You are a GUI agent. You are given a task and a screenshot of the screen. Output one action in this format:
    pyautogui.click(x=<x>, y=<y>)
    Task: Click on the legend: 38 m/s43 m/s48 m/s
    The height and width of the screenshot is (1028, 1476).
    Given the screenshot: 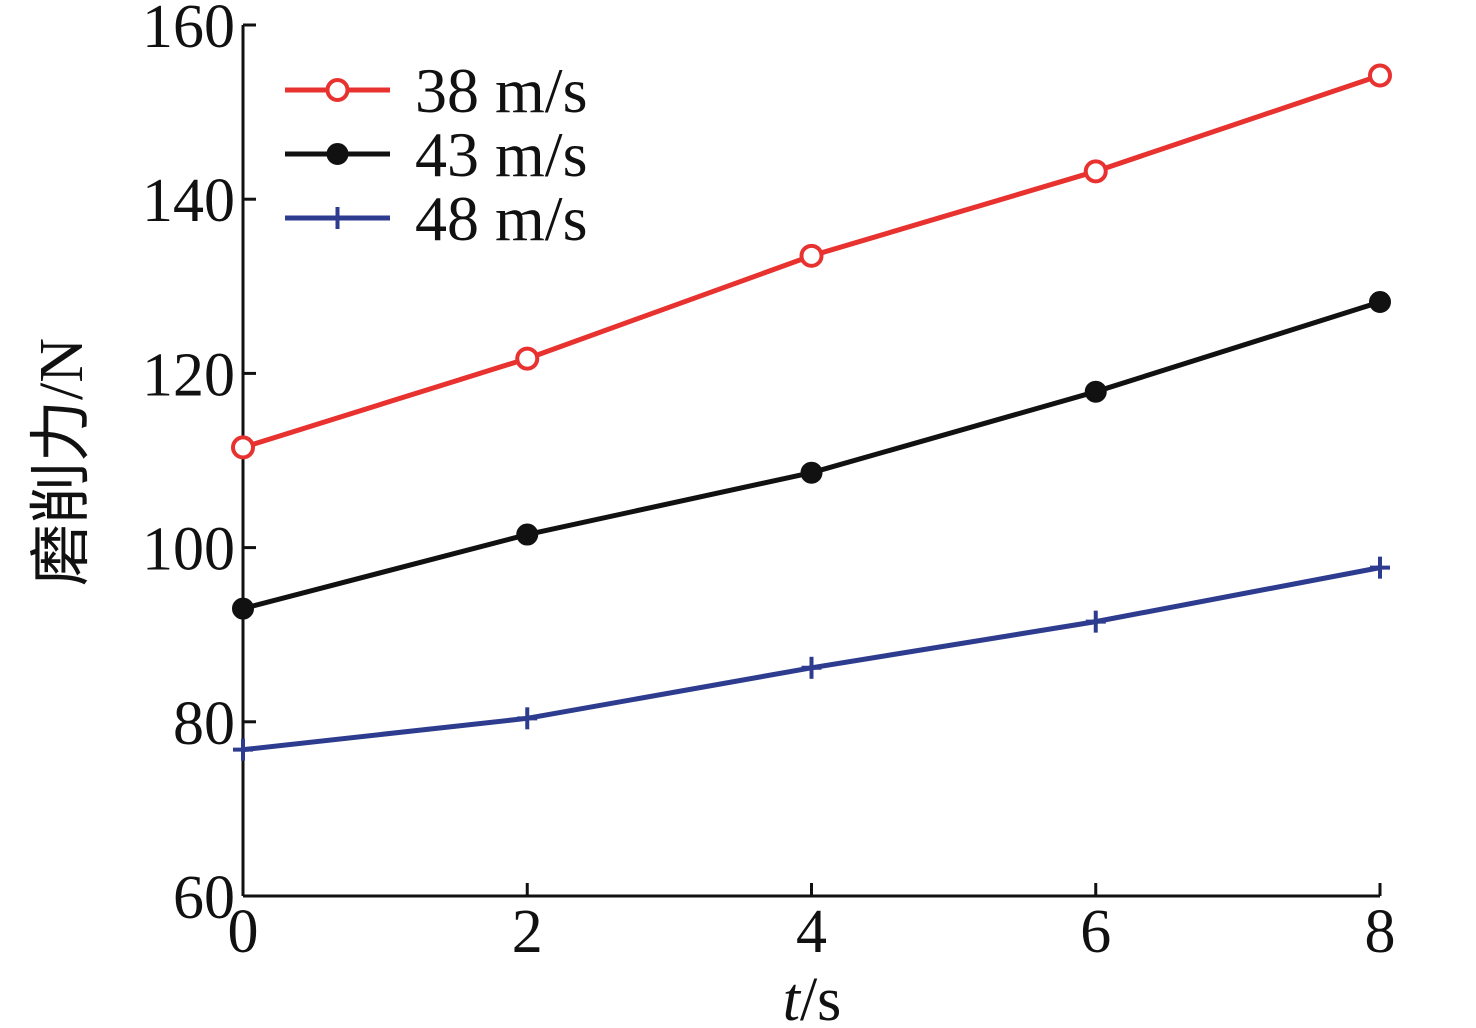 What is the action you would take?
    pyautogui.click(x=436, y=154)
    